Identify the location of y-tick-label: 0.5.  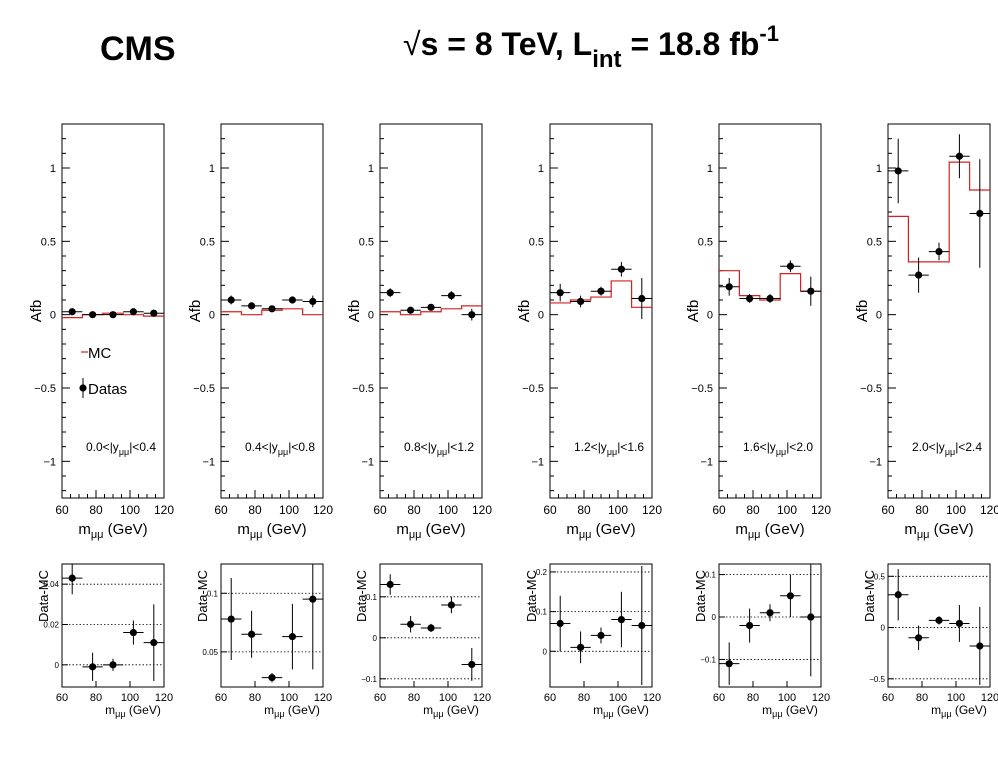
(705, 242).